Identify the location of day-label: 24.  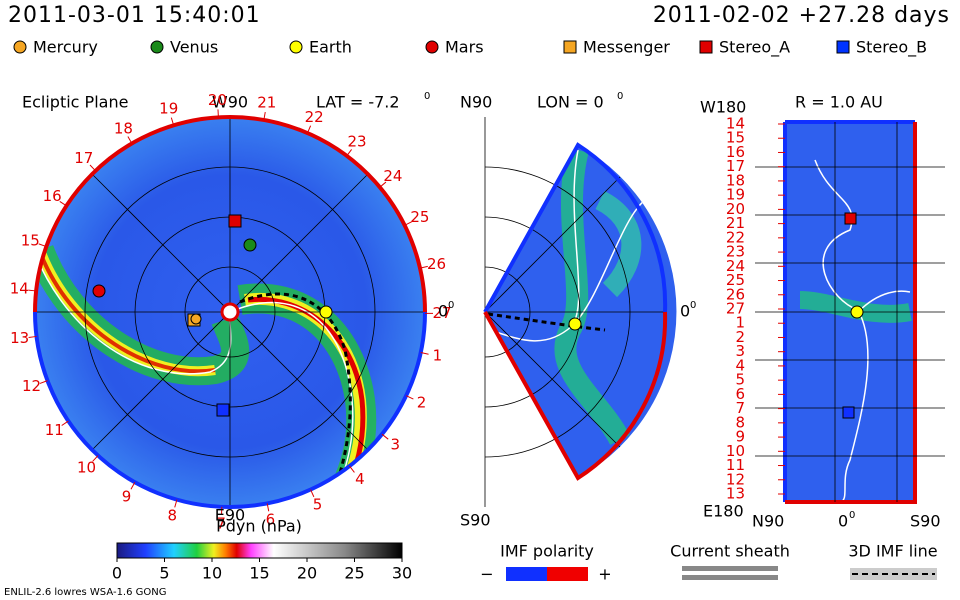
(392, 176).